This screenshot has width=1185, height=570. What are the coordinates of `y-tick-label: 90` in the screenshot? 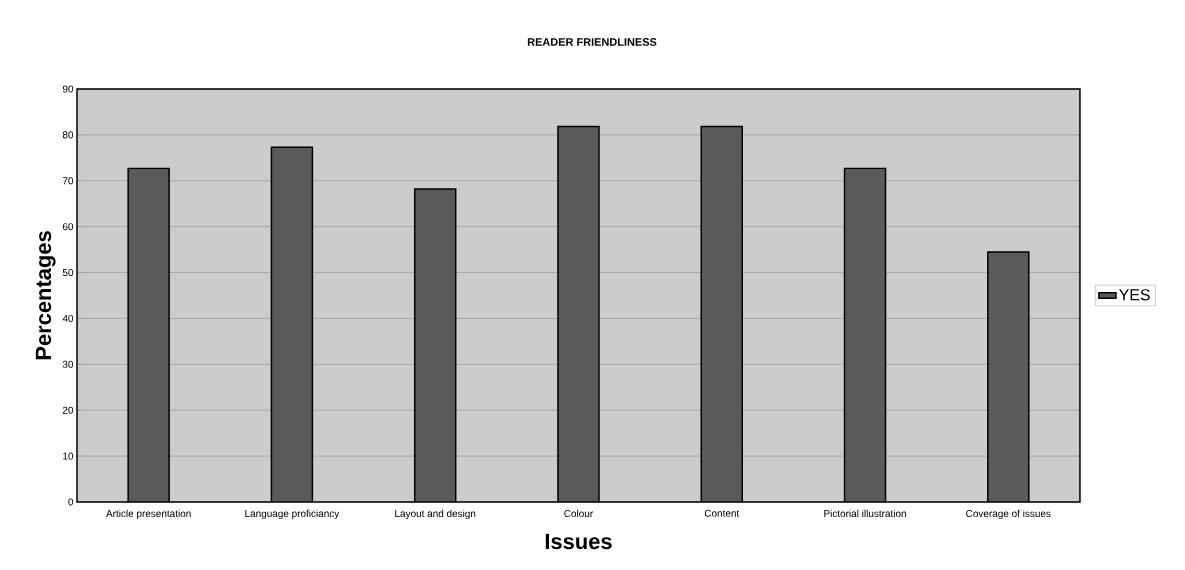 It's located at (68, 89).